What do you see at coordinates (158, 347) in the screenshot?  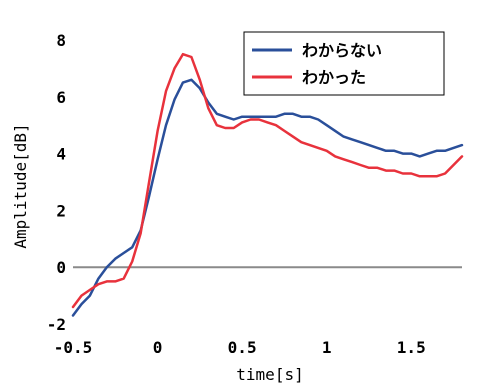 I see `x-tick-label: 0` at bounding box center [158, 347].